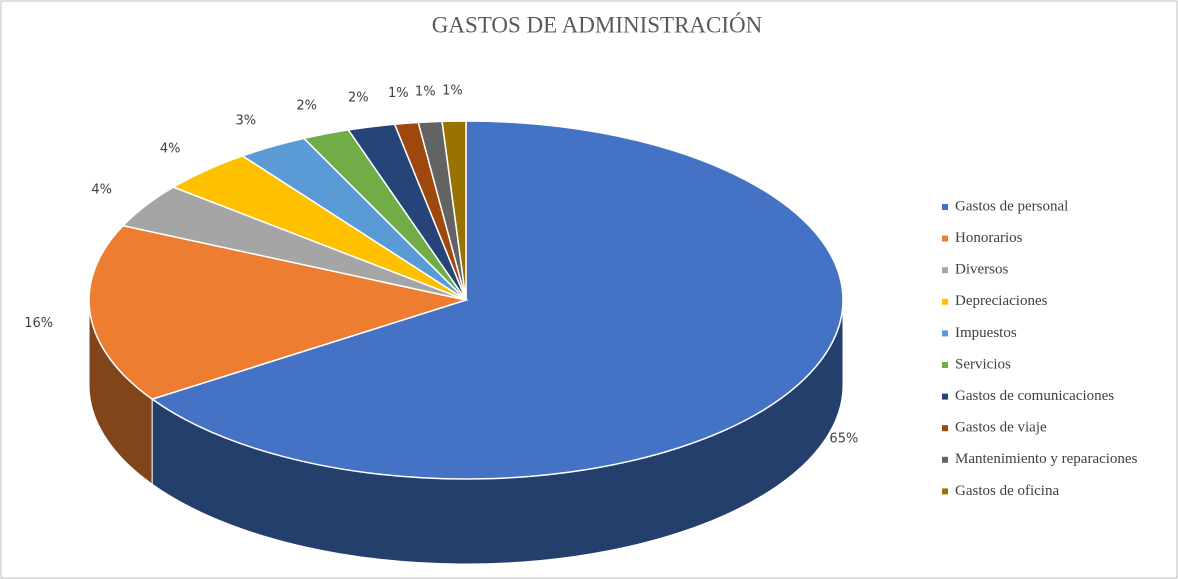  What do you see at coordinates (983, 364) in the screenshot?
I see `legend-label: Servicios` at bounding box center [983, 364].